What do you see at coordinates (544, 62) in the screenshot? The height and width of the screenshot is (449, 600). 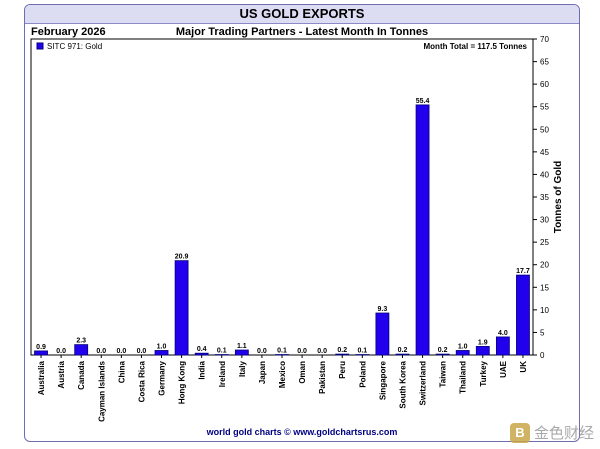 I see `y-tick-label: 65` at bounding box center [544, 62].